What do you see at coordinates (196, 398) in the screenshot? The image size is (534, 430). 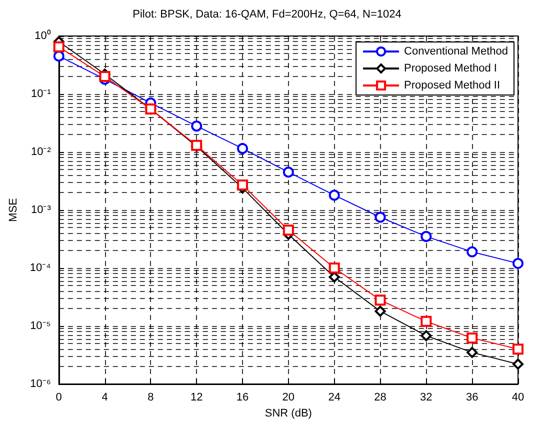 I see `x-tick-label: 12` at bounding box center [196, 398].